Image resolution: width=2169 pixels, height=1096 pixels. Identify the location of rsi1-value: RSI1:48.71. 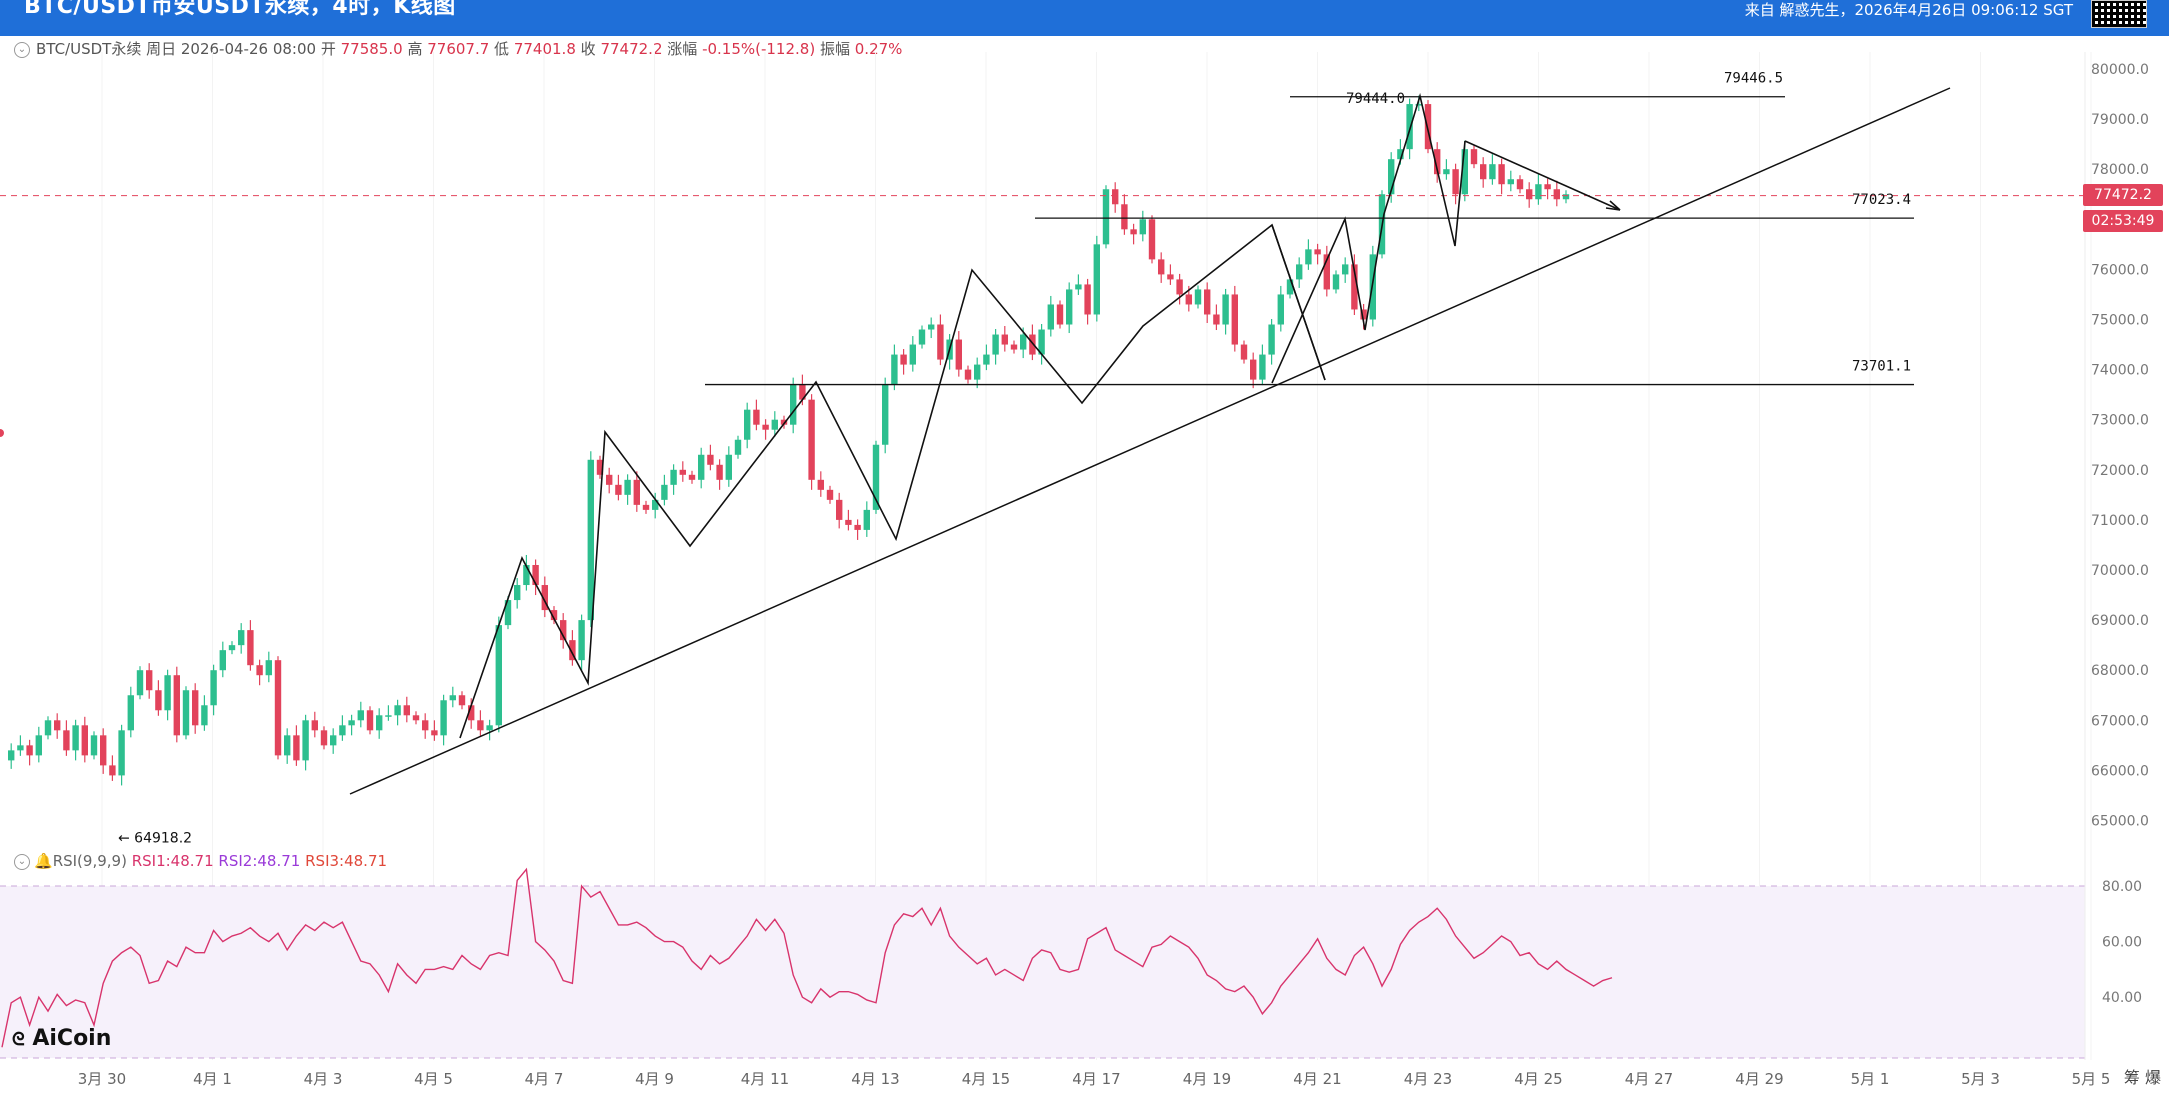
(172, 861).